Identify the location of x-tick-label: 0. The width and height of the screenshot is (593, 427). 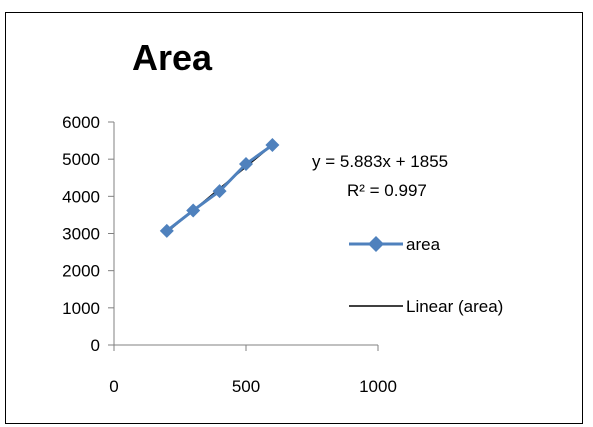
(113, 386).